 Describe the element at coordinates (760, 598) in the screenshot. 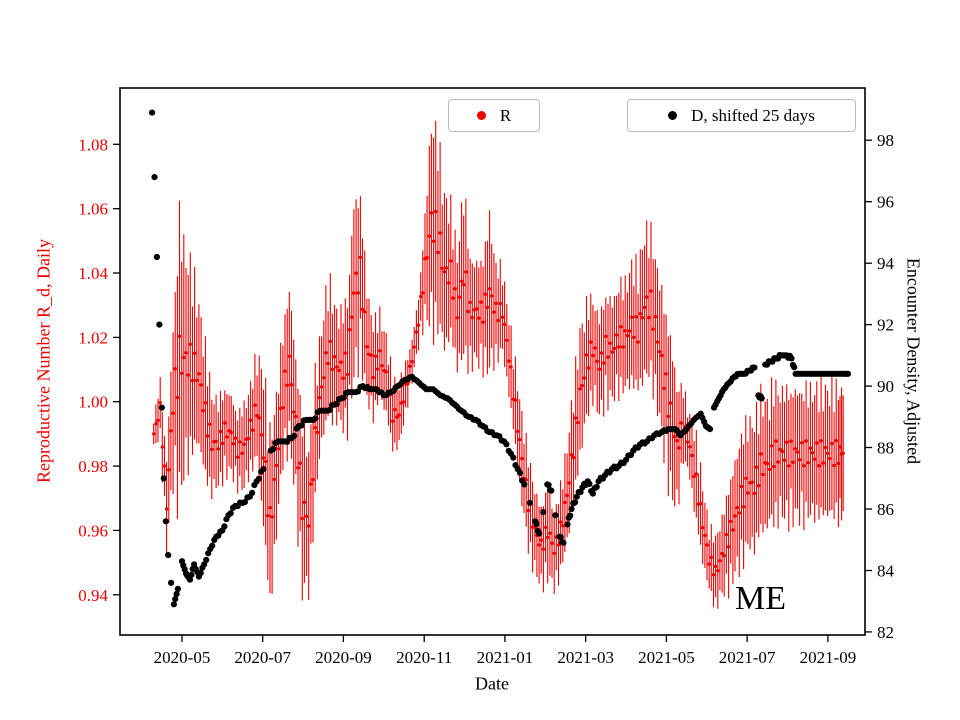

I see `state-annotation: ME` at that location.